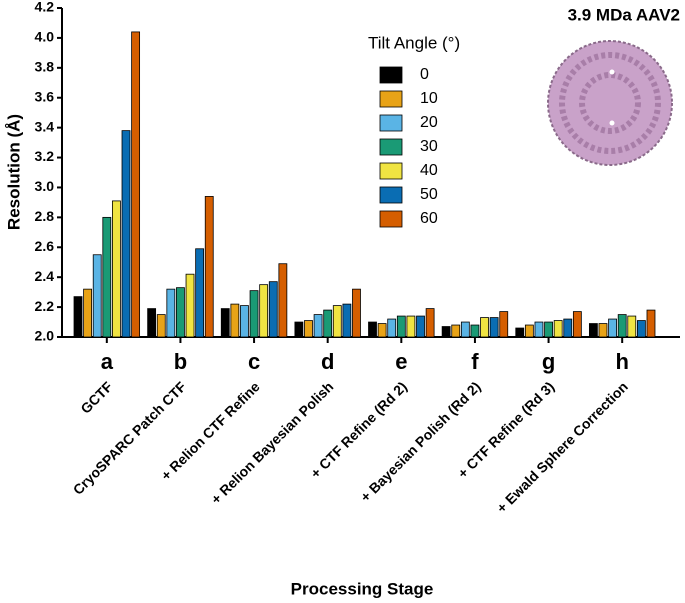 This screenshot has width=685, height=603. Describe the element at coordinates (45, 336) in the screenshot. I see `y-tick-label: 2.0` at that location.